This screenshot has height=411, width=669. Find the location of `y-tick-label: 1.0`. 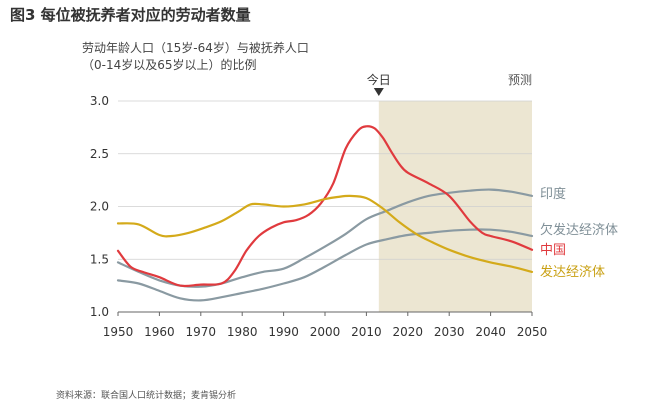

y-tick-label: 1.0 is located at coordinates (99, 312).